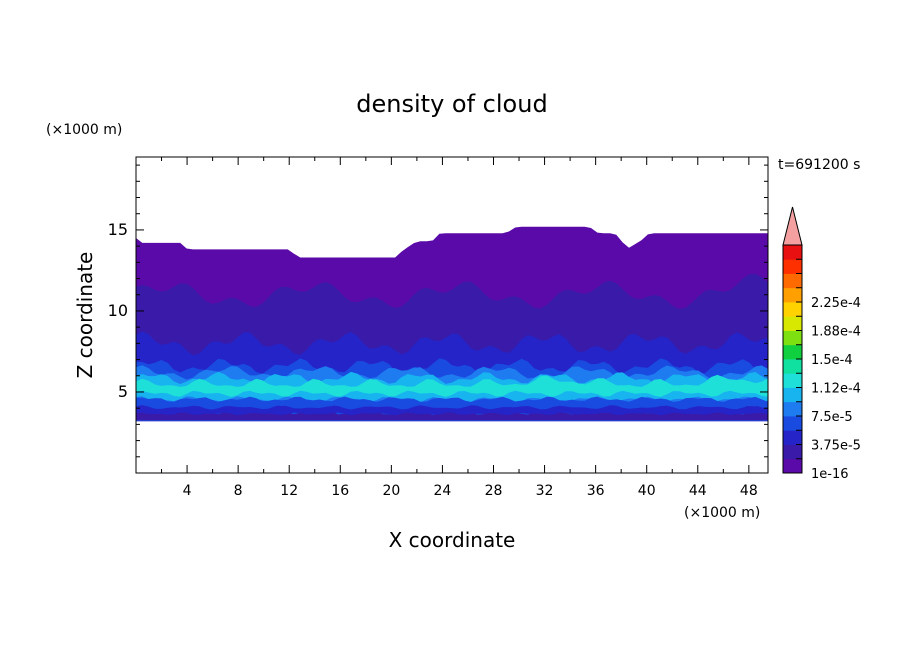 This screenshot has width=904, height=654. Describe the element at coordinates (340, 491) in the screenshot. I see `x-tick-label: 16` at that location.